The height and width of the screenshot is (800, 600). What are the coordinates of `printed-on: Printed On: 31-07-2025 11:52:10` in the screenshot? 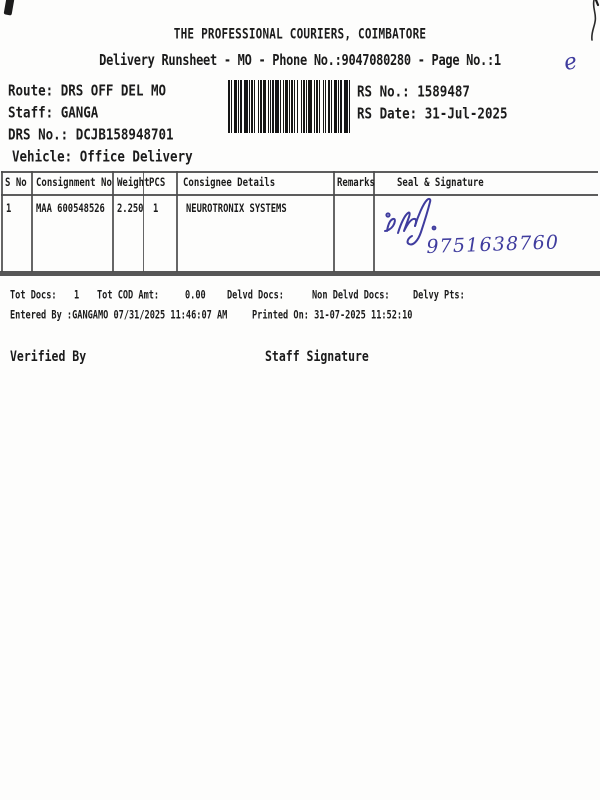 It's located at (332, 316).